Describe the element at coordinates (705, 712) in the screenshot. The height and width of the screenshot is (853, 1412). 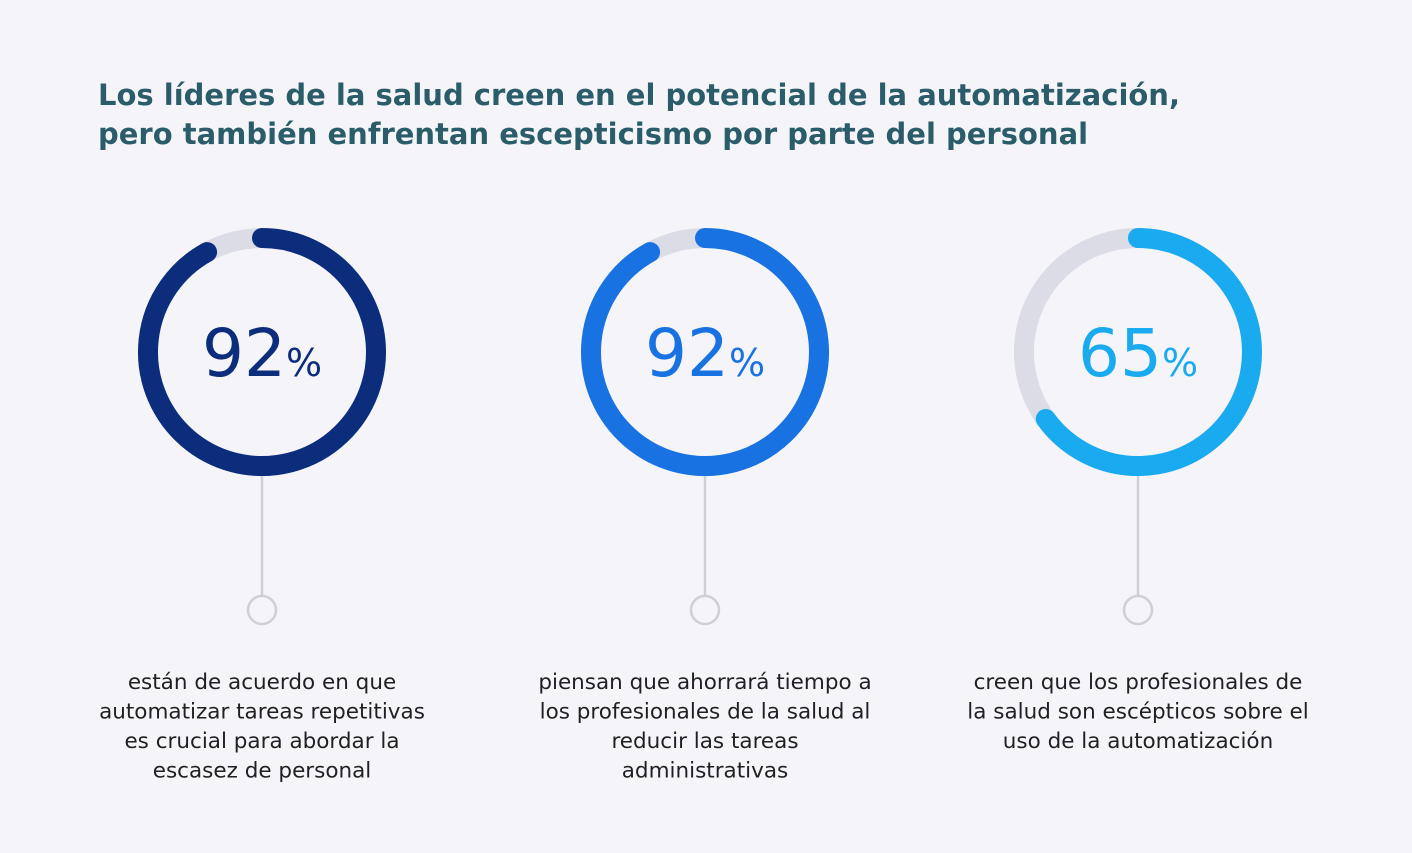
I see `caption-line: los profesionales de la salud al` at that location.